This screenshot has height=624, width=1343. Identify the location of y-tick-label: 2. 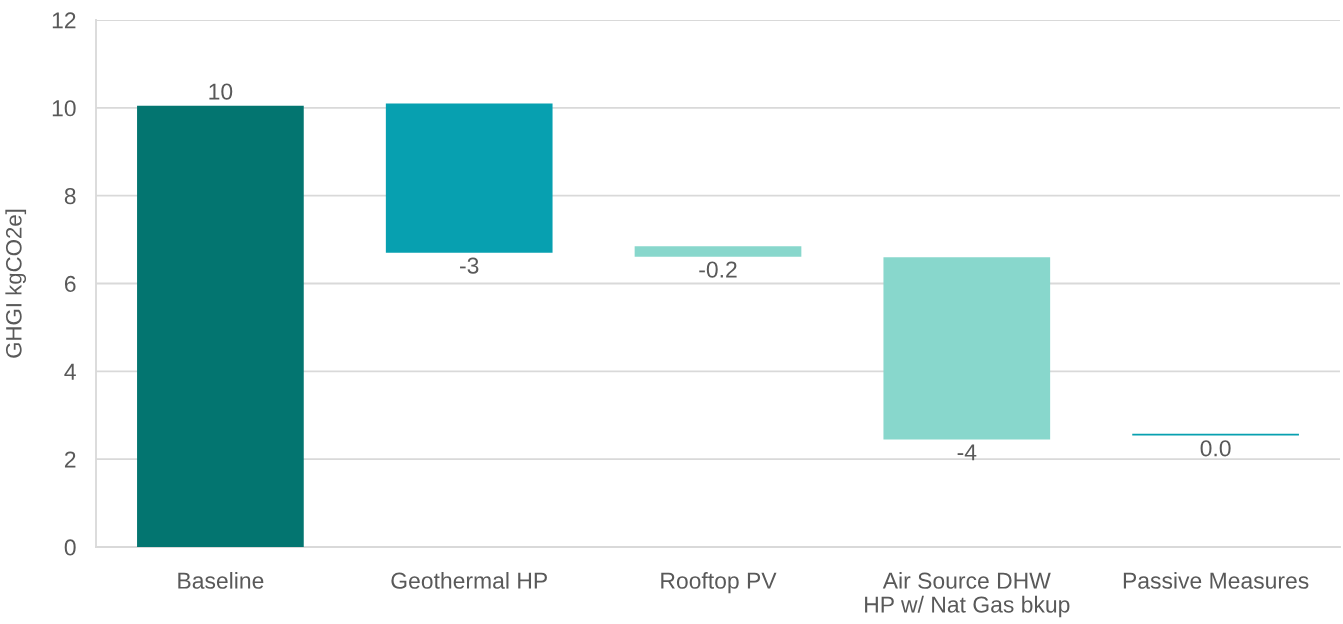
(70, 459).